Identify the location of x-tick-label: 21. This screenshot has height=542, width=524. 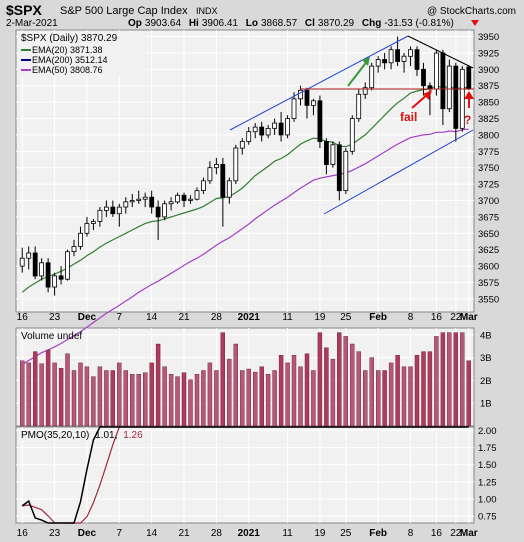
(184, 317).